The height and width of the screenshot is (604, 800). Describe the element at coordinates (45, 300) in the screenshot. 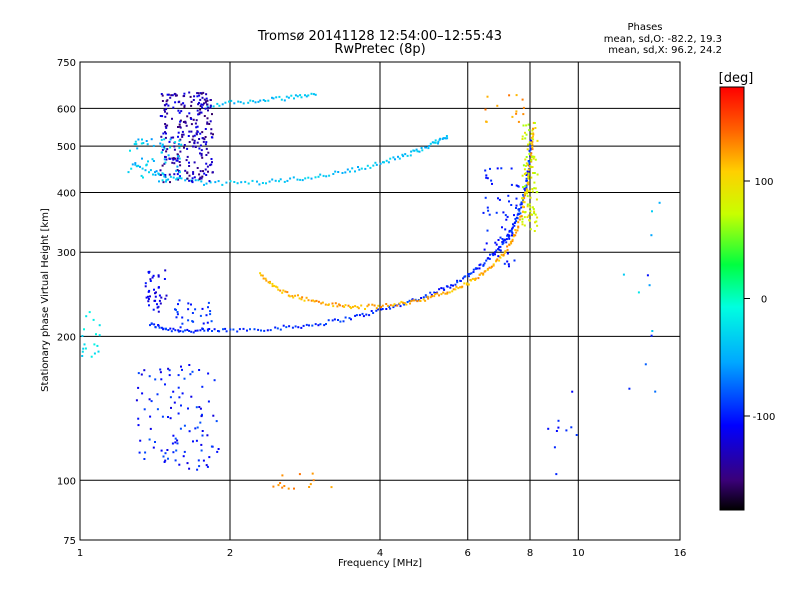

I see `y-axis-label: Stationary phase Virtual Height [km]` at that location.